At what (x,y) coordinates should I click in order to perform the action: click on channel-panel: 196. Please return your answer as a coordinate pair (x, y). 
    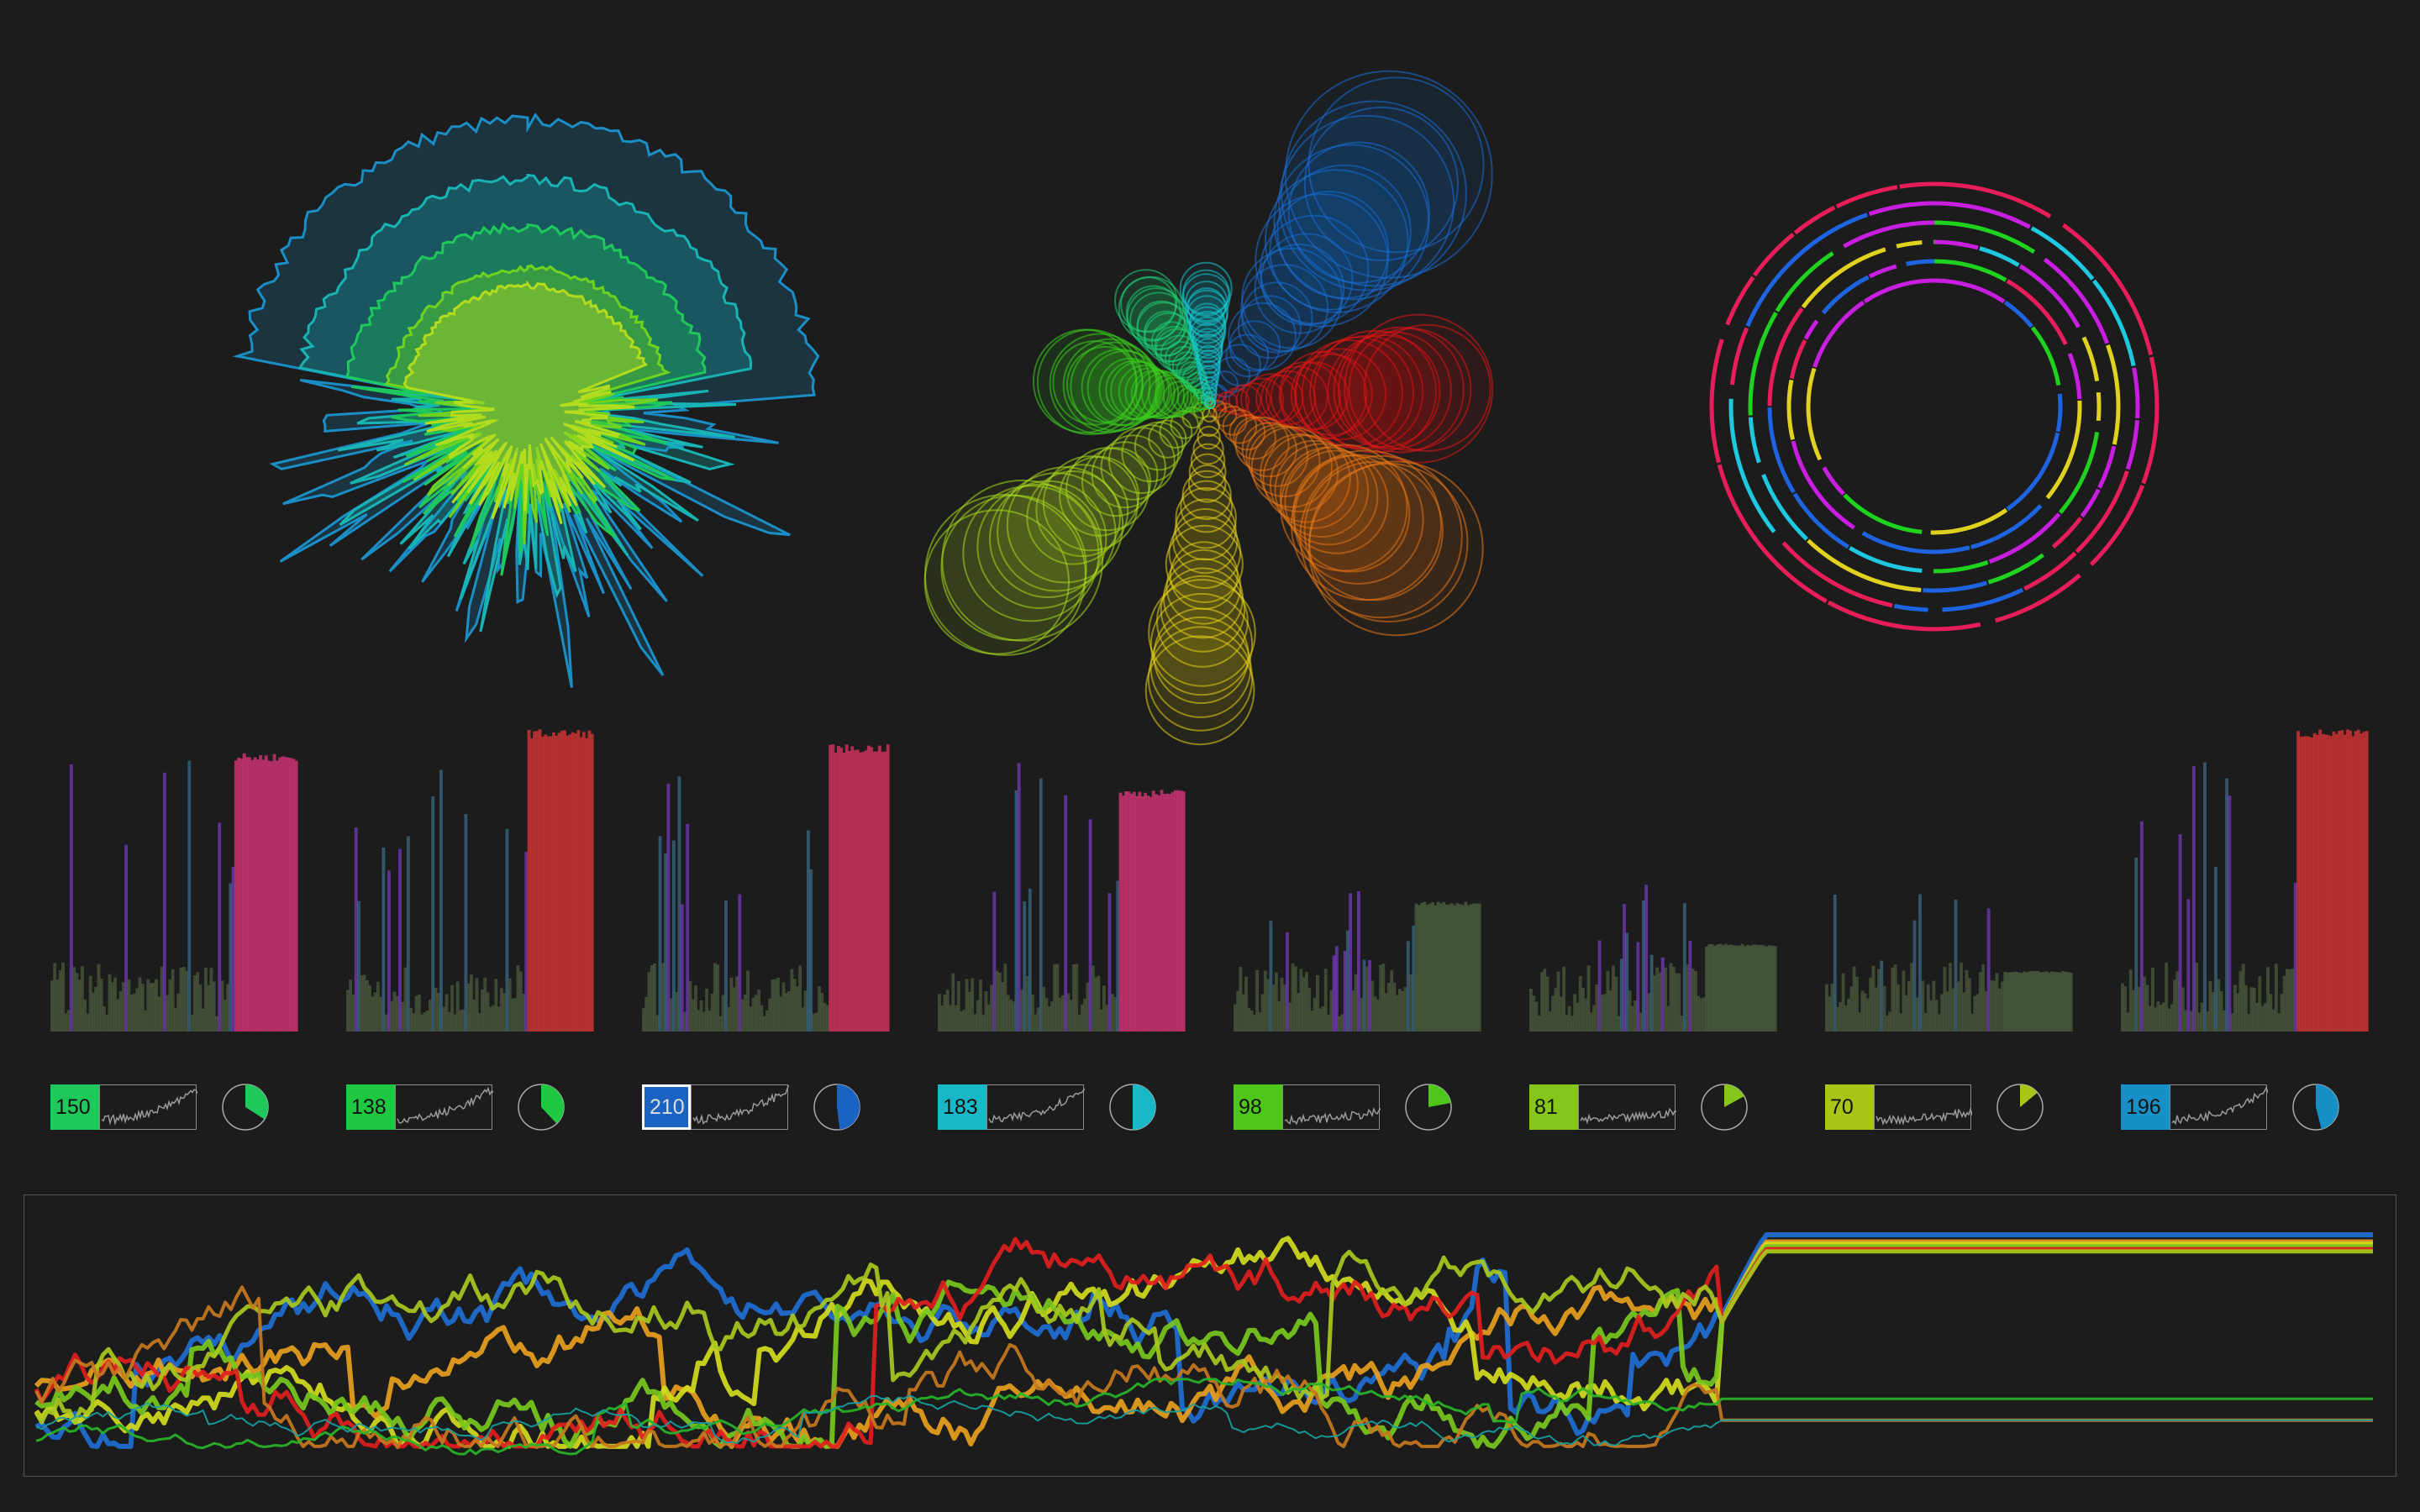
    Looking at the image, I should click on (2231, 1107).